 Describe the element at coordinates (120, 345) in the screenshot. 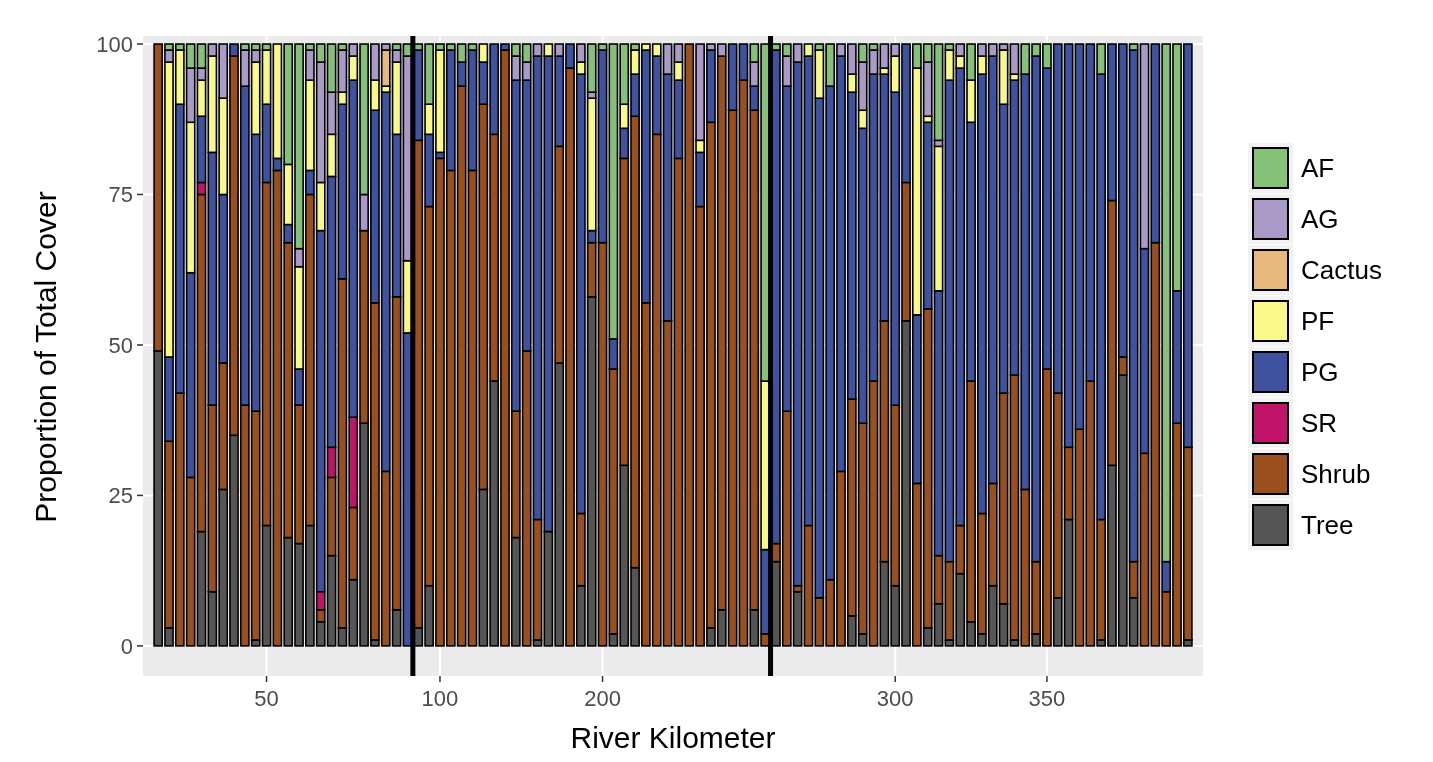

I see `y-tick-label: 50` at that location.